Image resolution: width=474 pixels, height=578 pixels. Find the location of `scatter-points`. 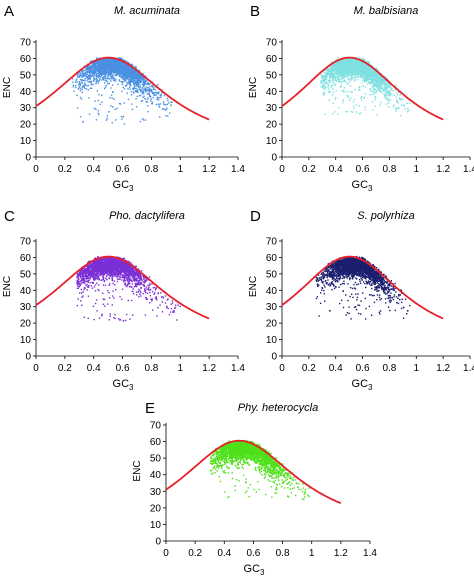

scatter-points is located at coordinates (365, 86).